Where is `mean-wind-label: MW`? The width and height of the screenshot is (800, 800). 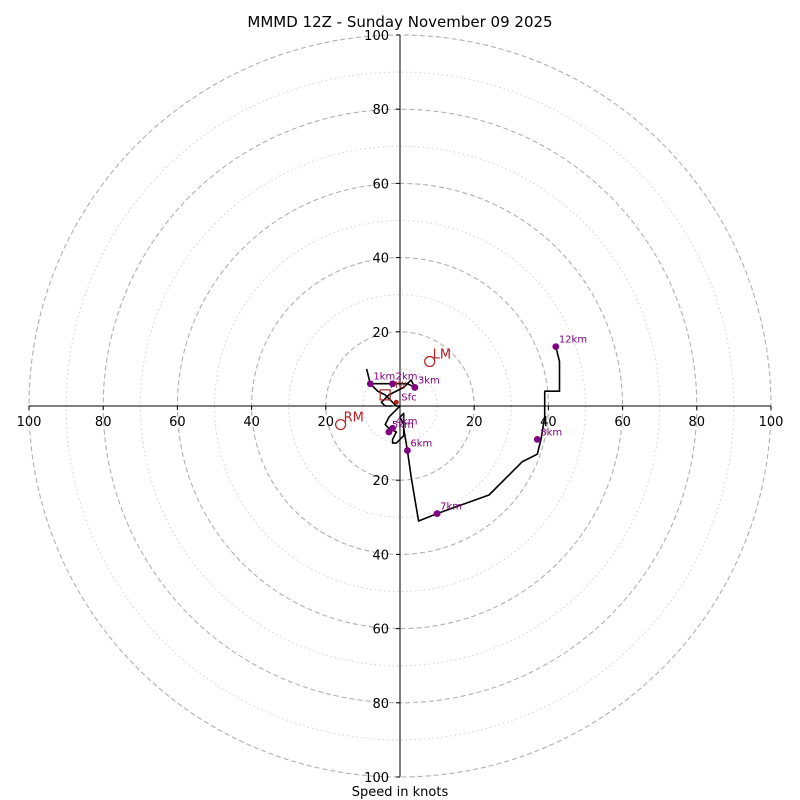 mean-wind-label: MW is located at coordinates (398, 386).